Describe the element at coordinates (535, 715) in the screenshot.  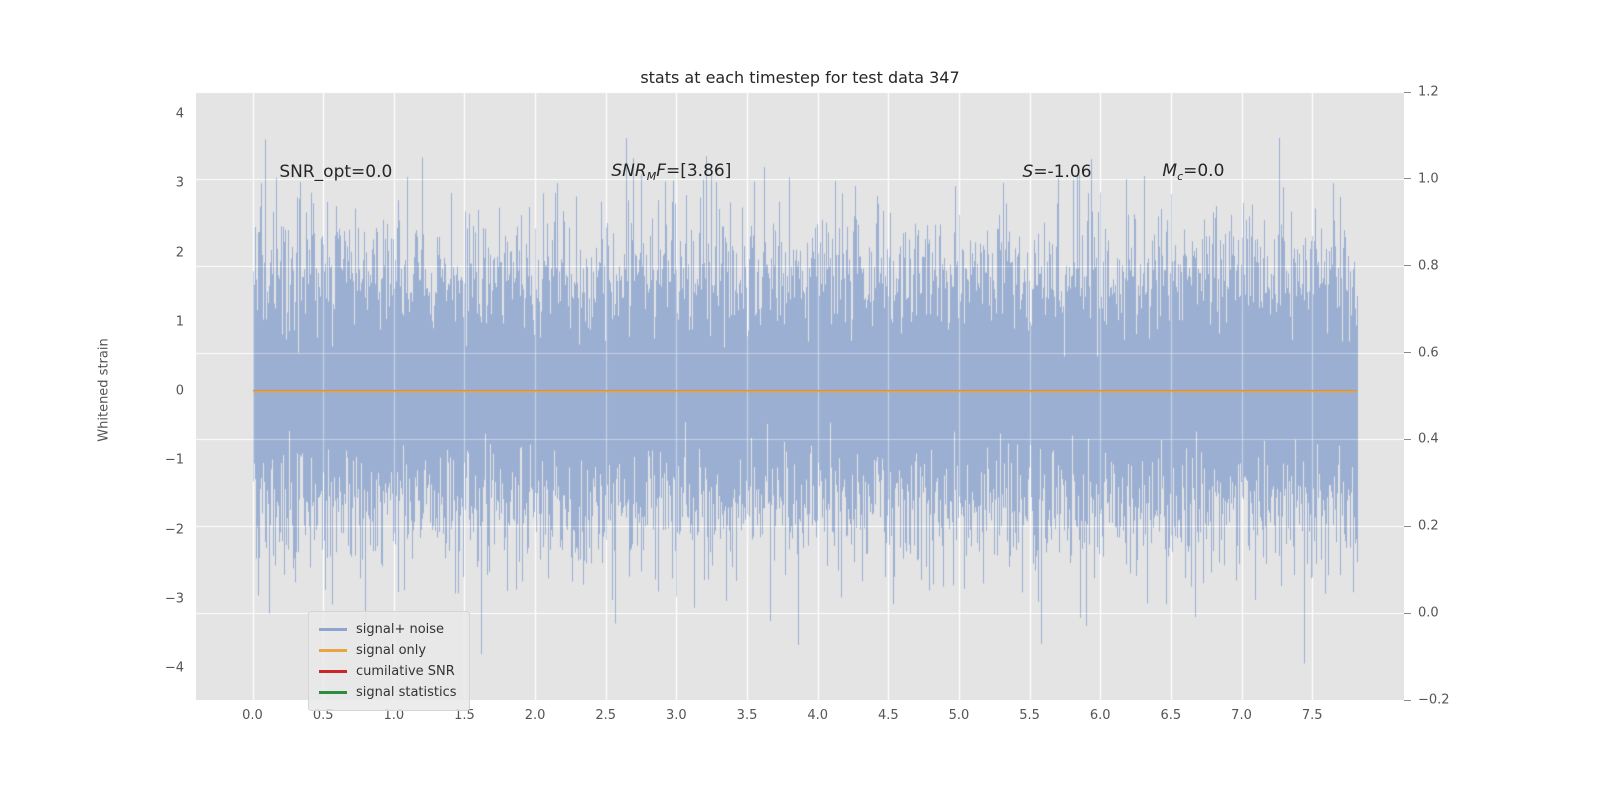
I see `x-tick-label: 2.0` at that location.